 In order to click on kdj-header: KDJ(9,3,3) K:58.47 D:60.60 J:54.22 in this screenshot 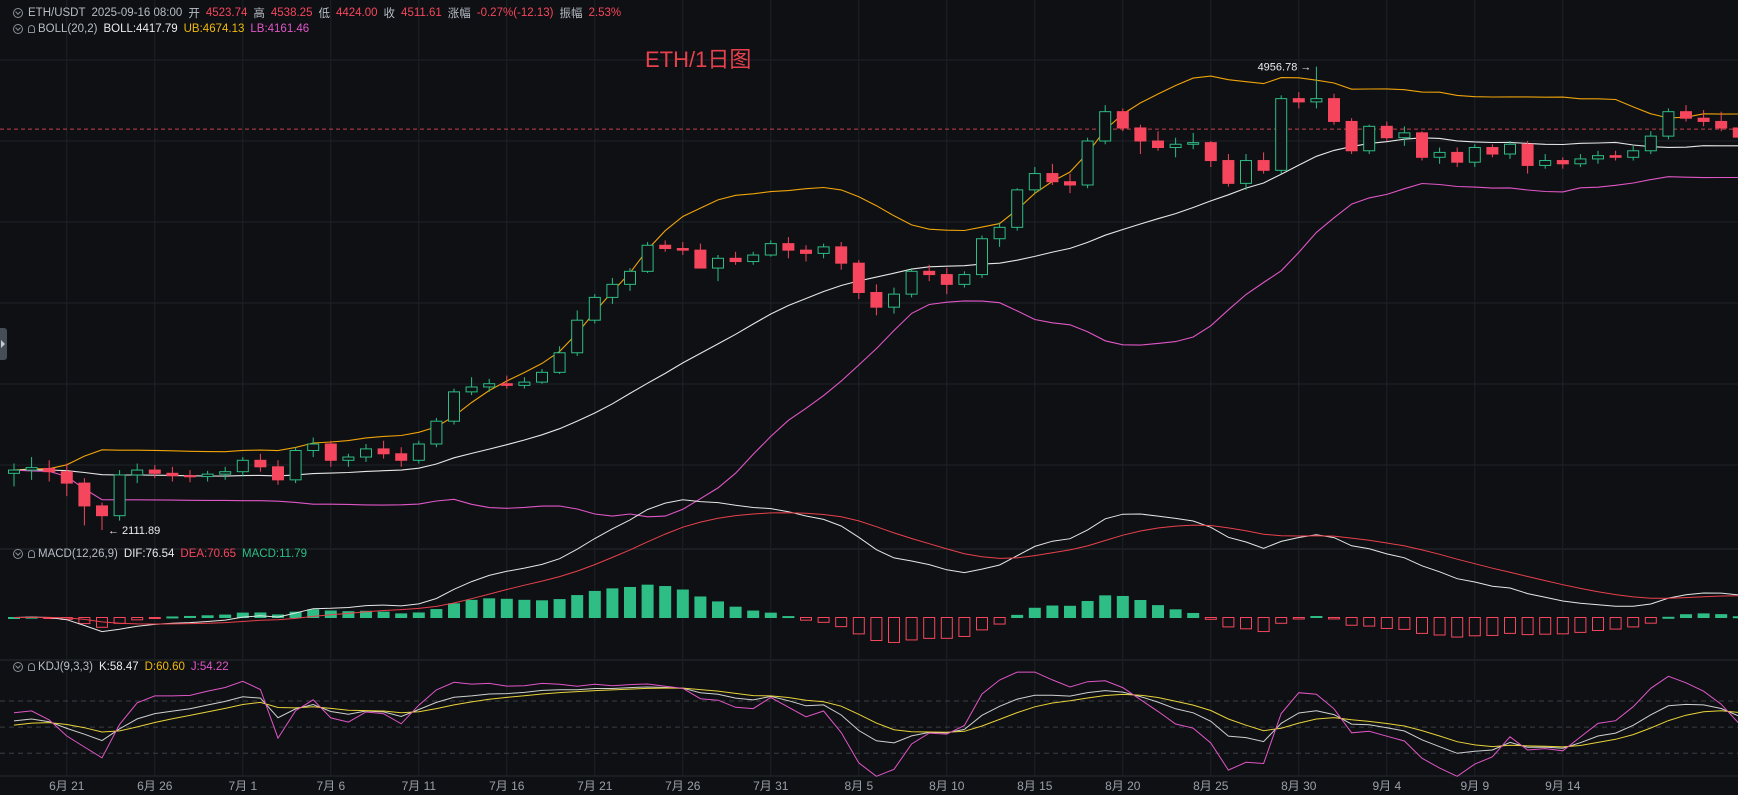, I will do `click(117, 667)`.